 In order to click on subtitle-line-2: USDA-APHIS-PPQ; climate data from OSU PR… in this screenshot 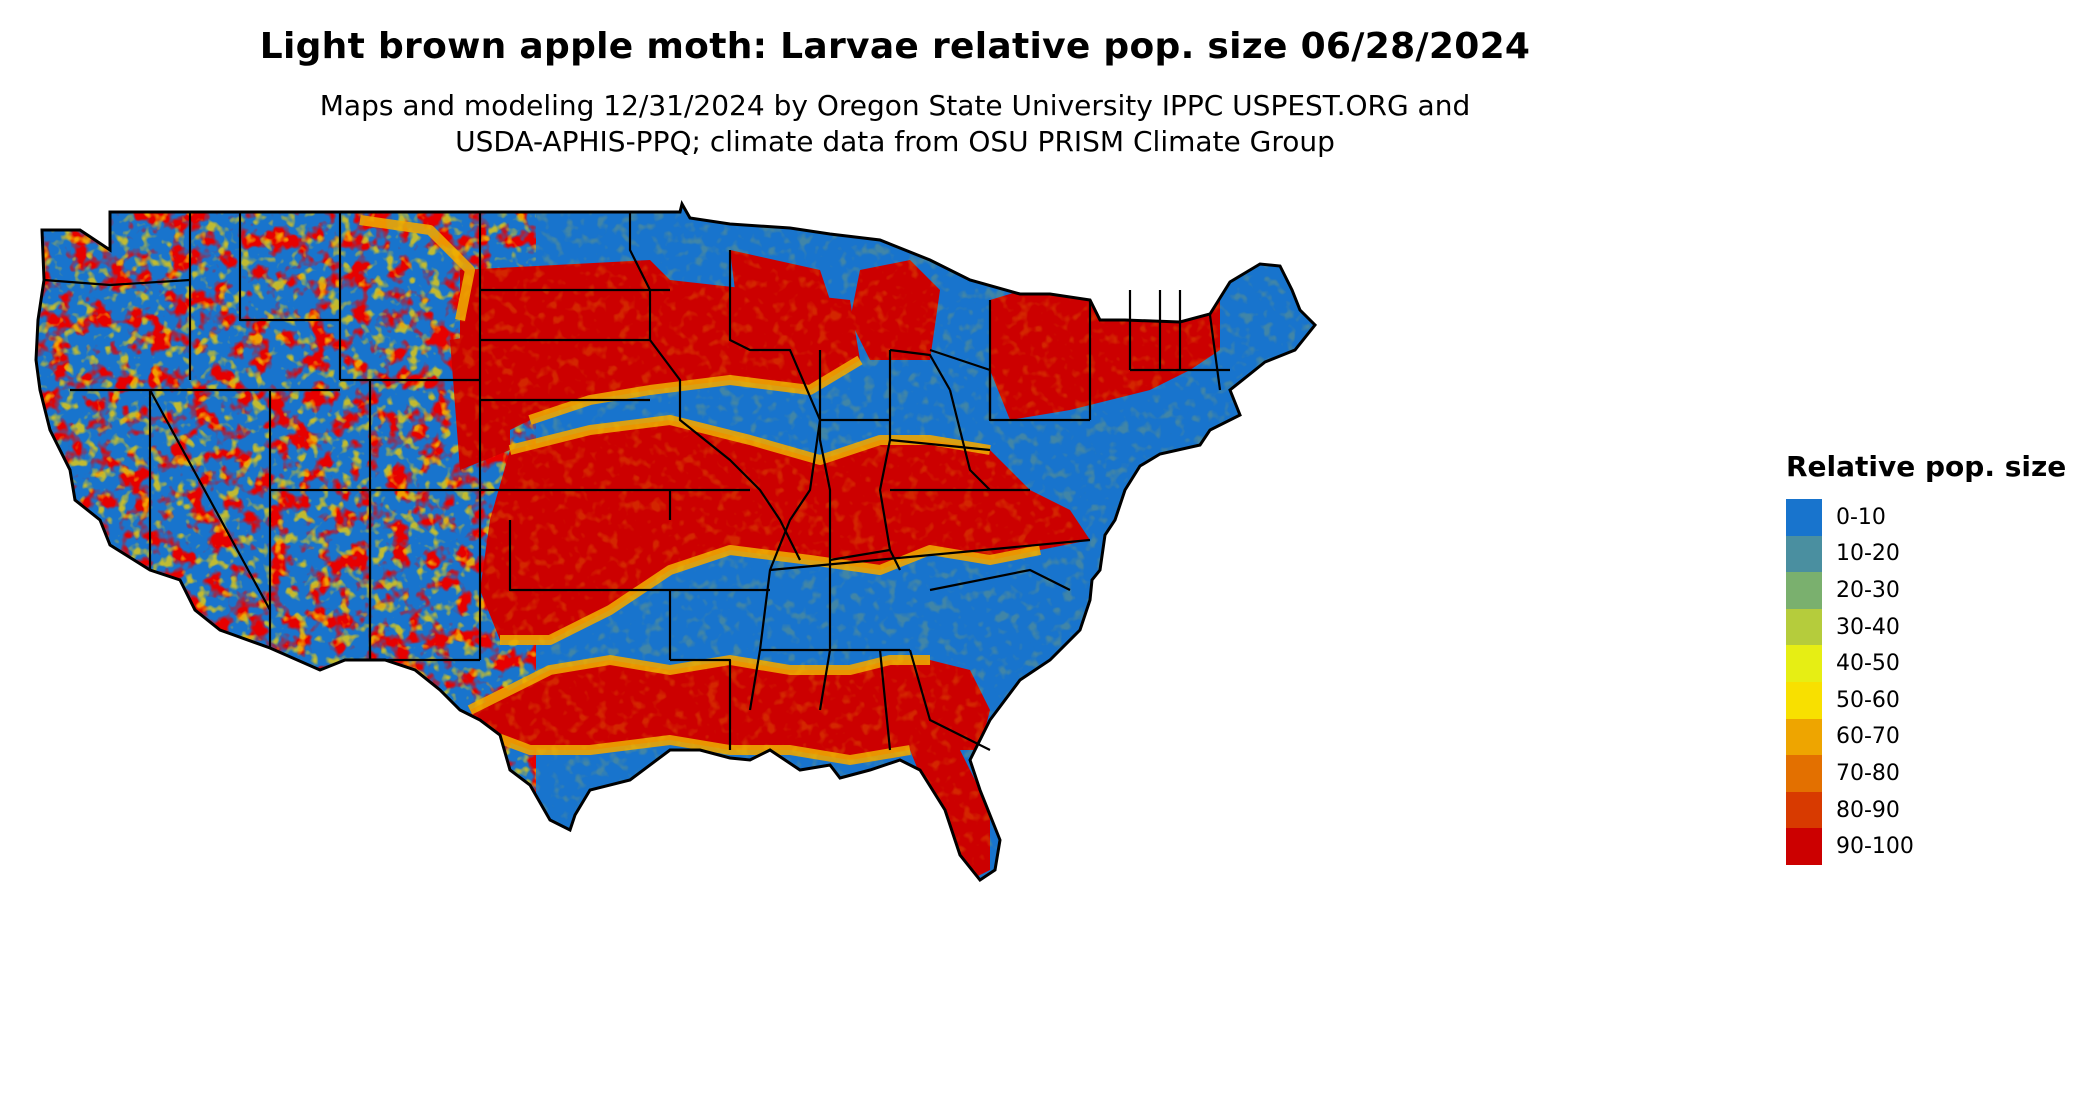, I will do `click(895, 141)`.